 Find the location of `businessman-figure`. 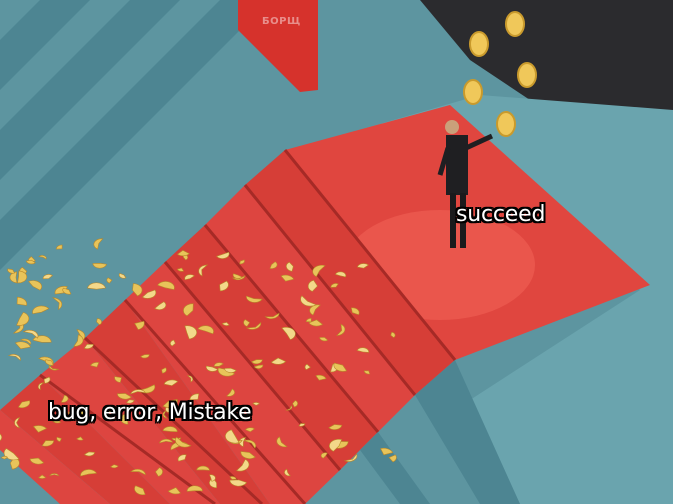

businessman-figure is located at coordinates (465, 184).